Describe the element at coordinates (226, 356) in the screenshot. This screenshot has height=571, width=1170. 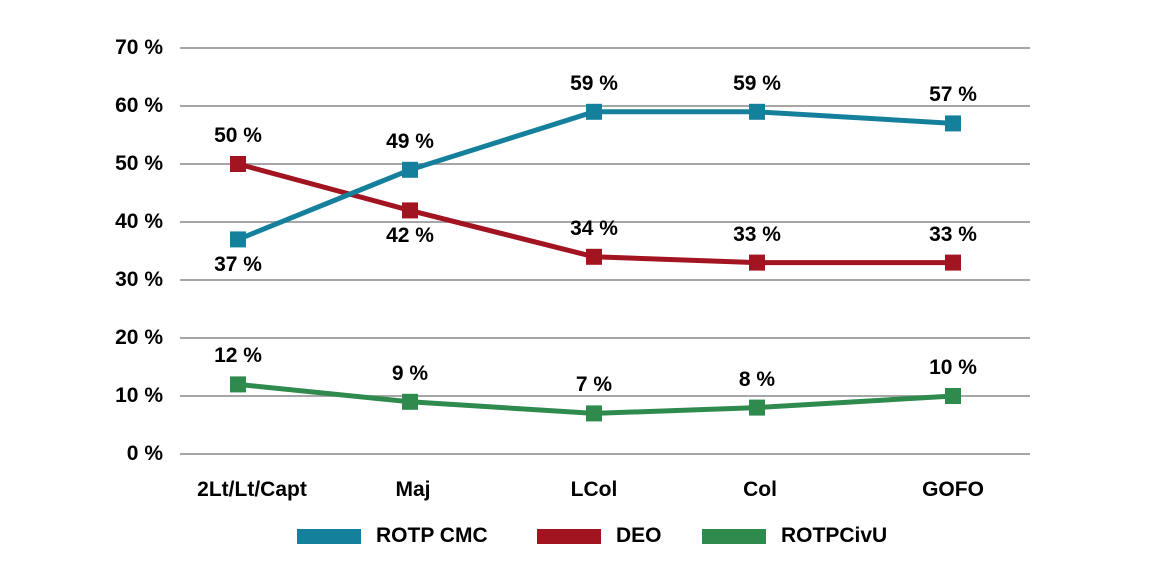
I see `data-label-value: 12` at that location.